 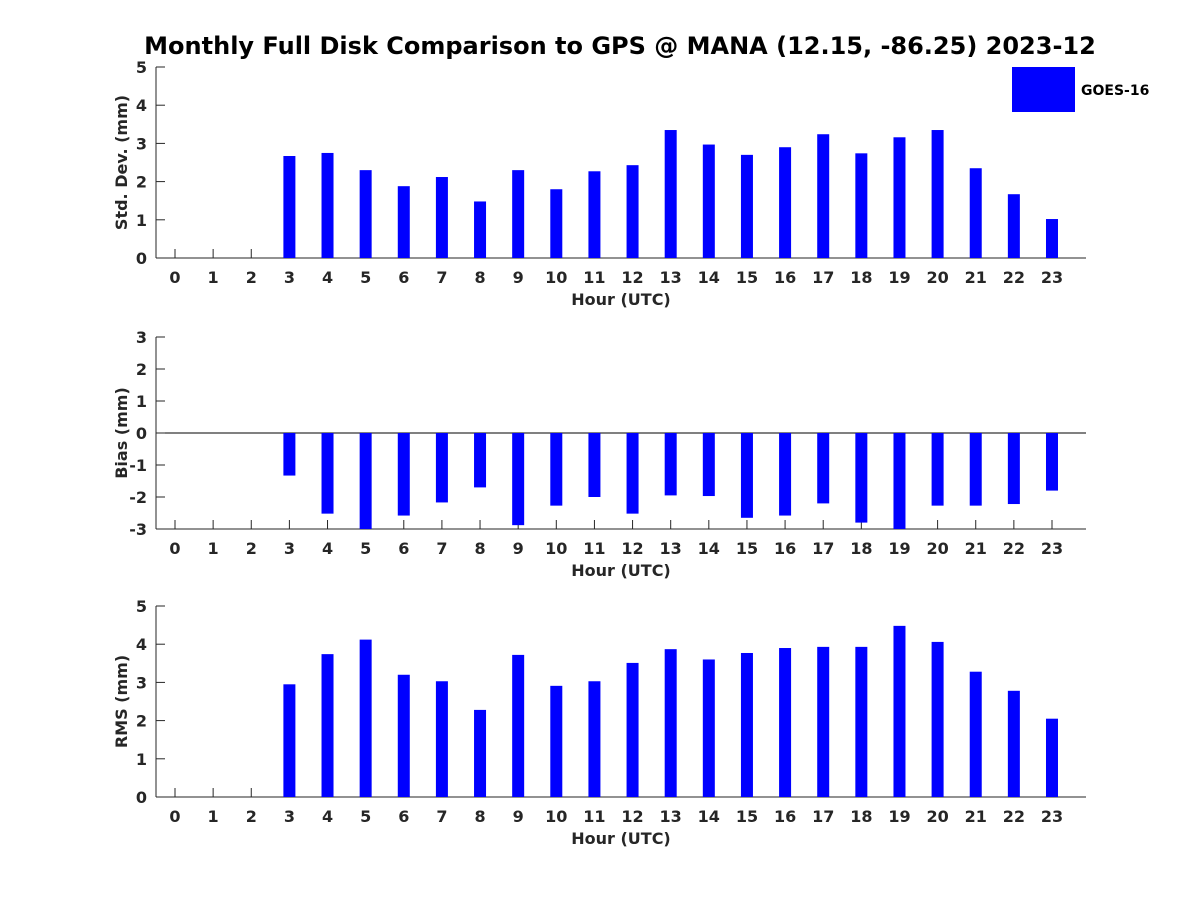 What do you see at coordinates (121, 701) in the screenshot?
I see `y-axis-label: RMS (mm)` at bounding box center [121, 701].